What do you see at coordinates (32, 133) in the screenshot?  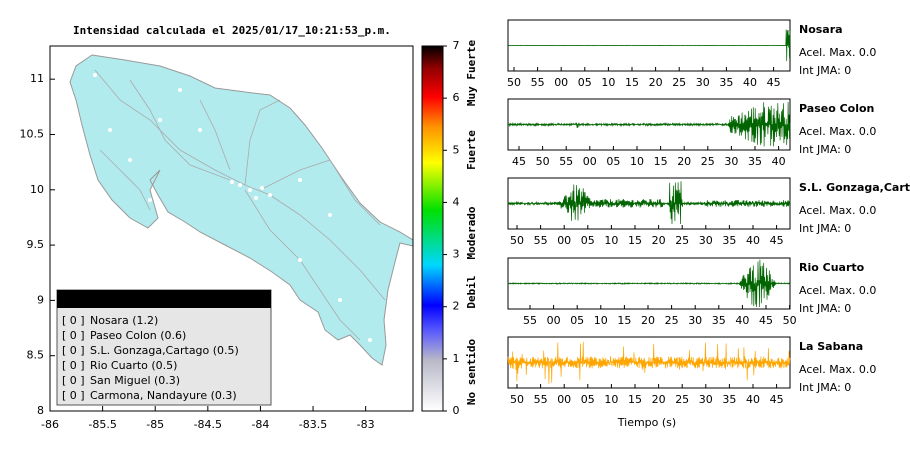 I see `y-tick-label: 10.5` at bounding box center [32, 133].